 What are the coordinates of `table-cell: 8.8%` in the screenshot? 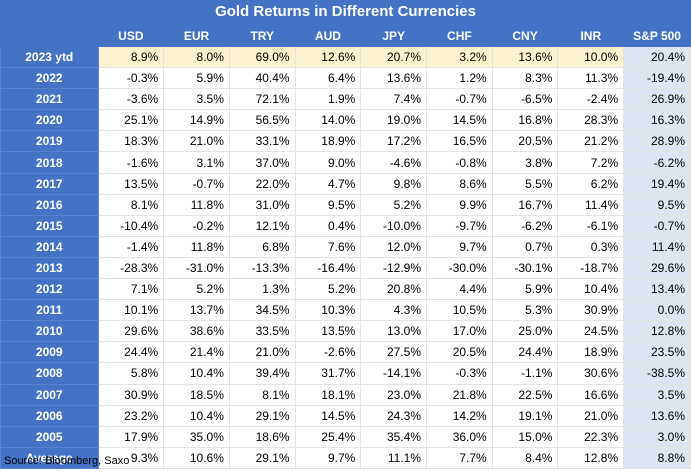 It's located at (657, 457).